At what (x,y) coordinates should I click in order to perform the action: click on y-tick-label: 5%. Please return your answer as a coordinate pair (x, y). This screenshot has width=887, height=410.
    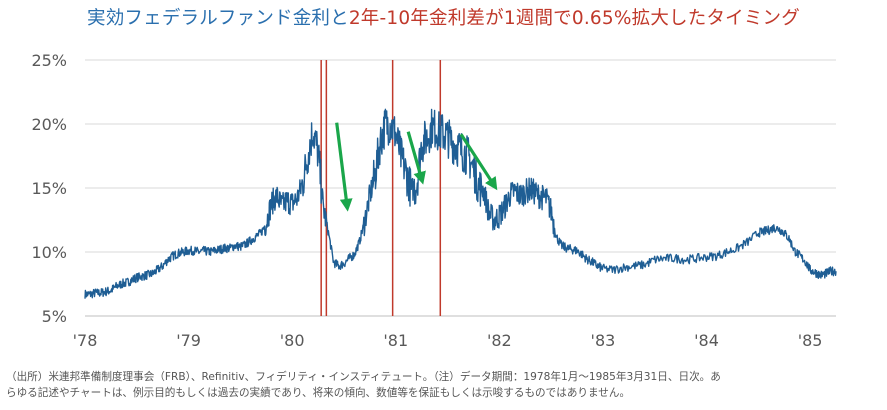
    Looking at the image, I should click on (54, 316).